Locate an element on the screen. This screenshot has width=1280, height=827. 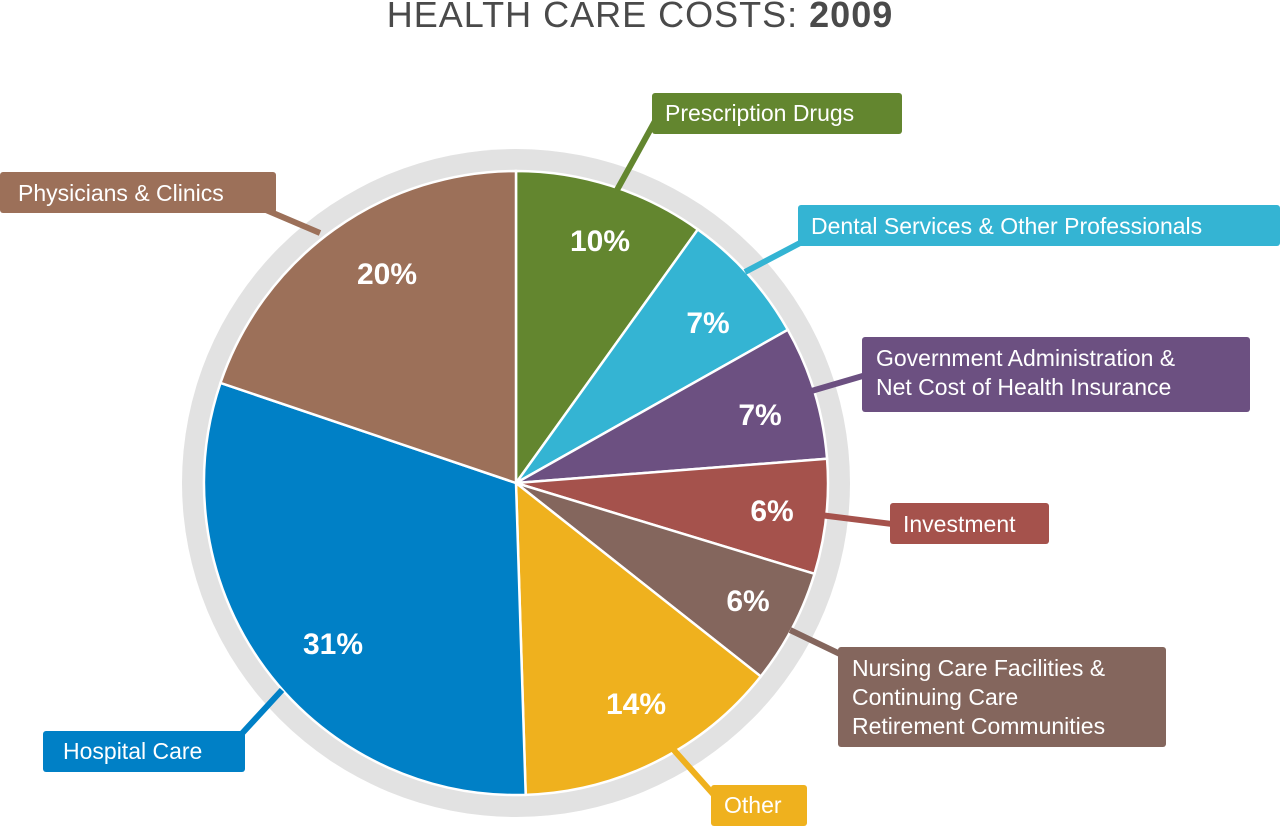
callout-box-prescription-drugs is located at coordinates (777, 113).